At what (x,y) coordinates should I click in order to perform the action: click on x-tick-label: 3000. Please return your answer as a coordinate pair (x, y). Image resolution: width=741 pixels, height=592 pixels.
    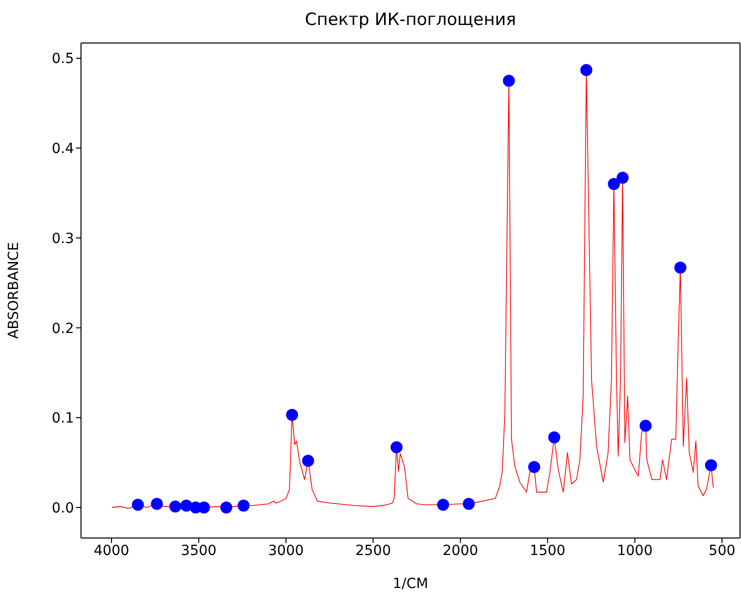
    Looking at the image, I should click on (286, 550).